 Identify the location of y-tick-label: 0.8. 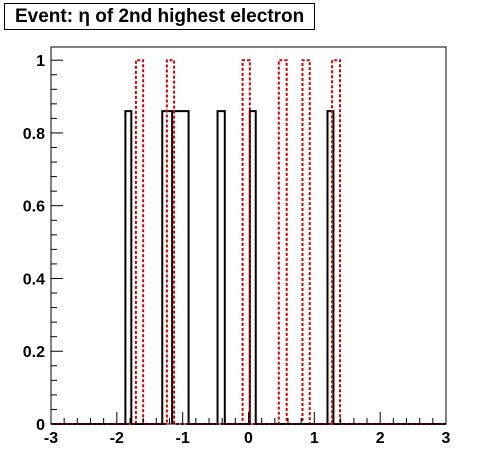
(34, 134).